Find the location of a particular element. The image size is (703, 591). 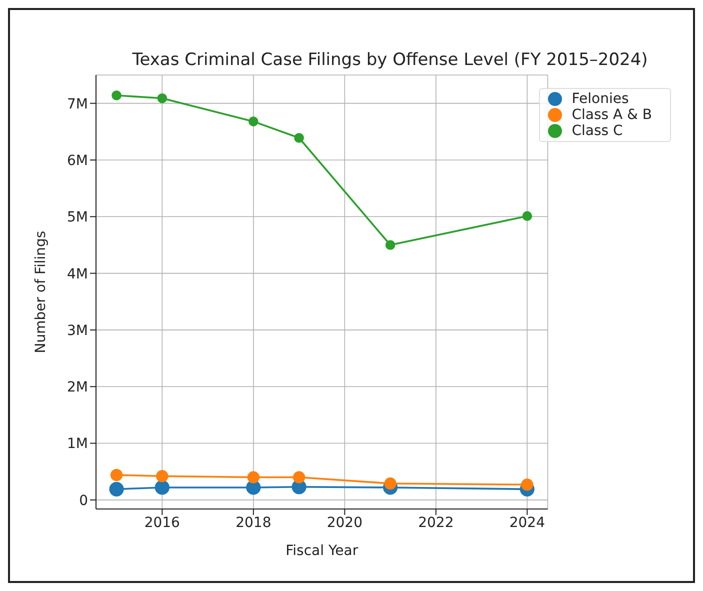

legend-label: Felonies is located at coordinates (600, 99).